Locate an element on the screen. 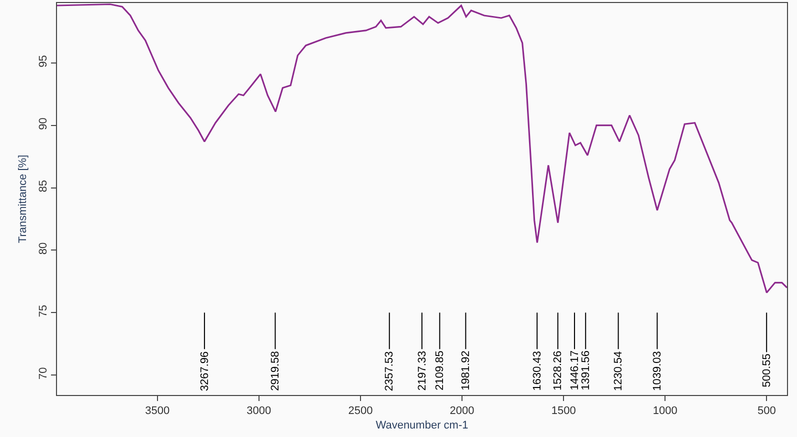  y-tick-label: 75 is located at coordinates (44, 311).